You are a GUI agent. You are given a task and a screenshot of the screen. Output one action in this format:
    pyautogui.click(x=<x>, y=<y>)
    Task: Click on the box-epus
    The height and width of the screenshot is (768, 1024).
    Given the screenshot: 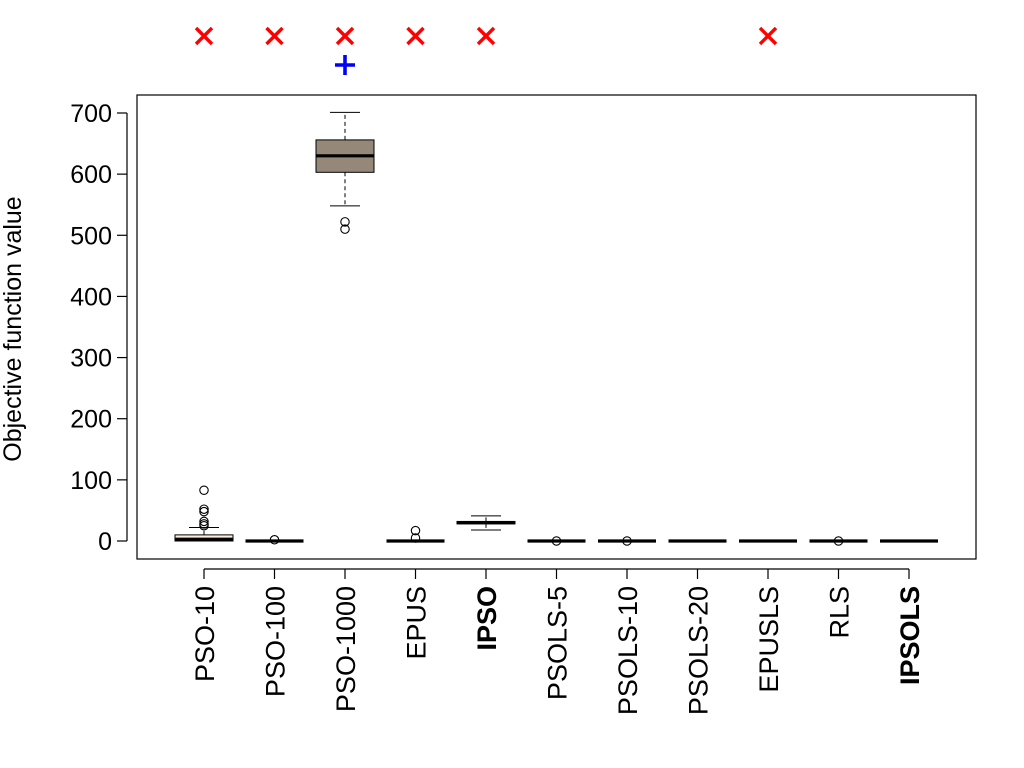 What is the action you would take?
    pyautogui.click(x=415, y=534)
    